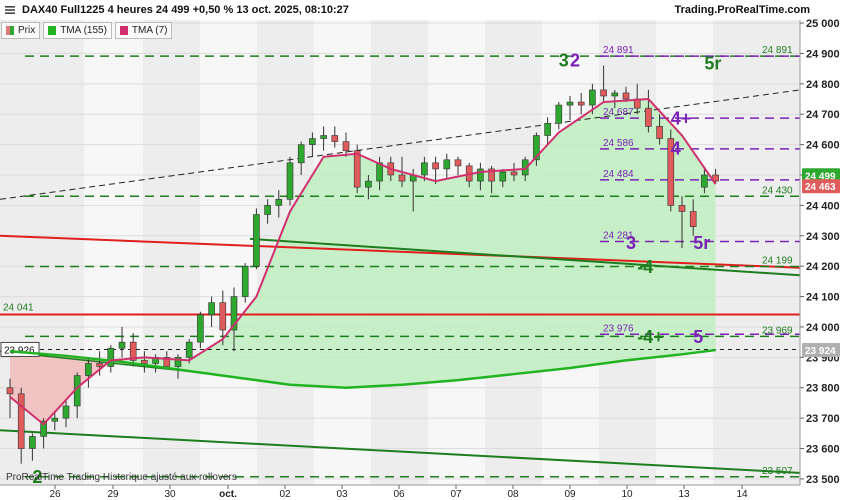 This screenshot has height=500, width=850. I want to click on x-tick-label: 10, so click(627, 494).